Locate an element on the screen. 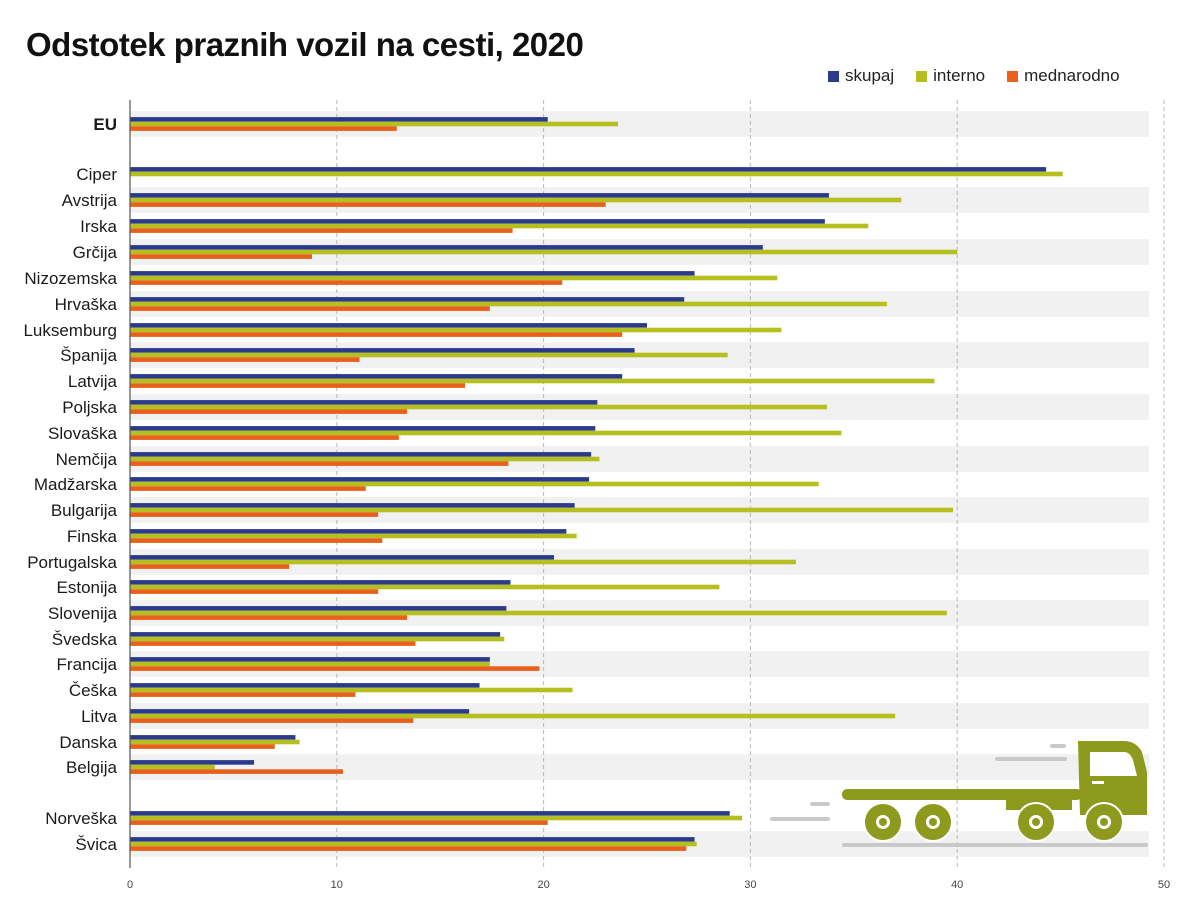 The width and height of the screenshot is (1200, 903). bar-mednarodno-grcija is located at coordinates (221, 256).